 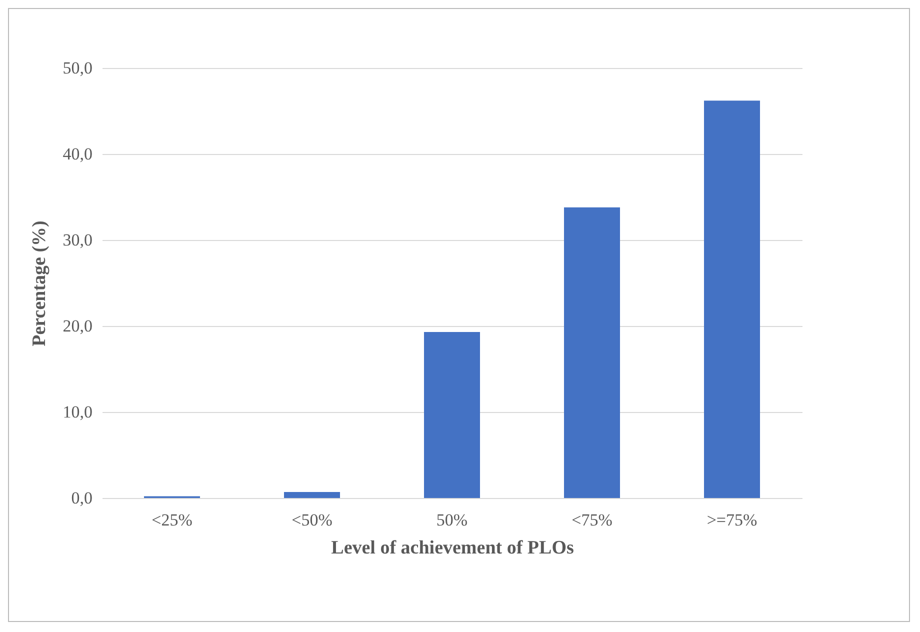 I want to click on x-tick-label: 50%, so click(x=452, y=520).